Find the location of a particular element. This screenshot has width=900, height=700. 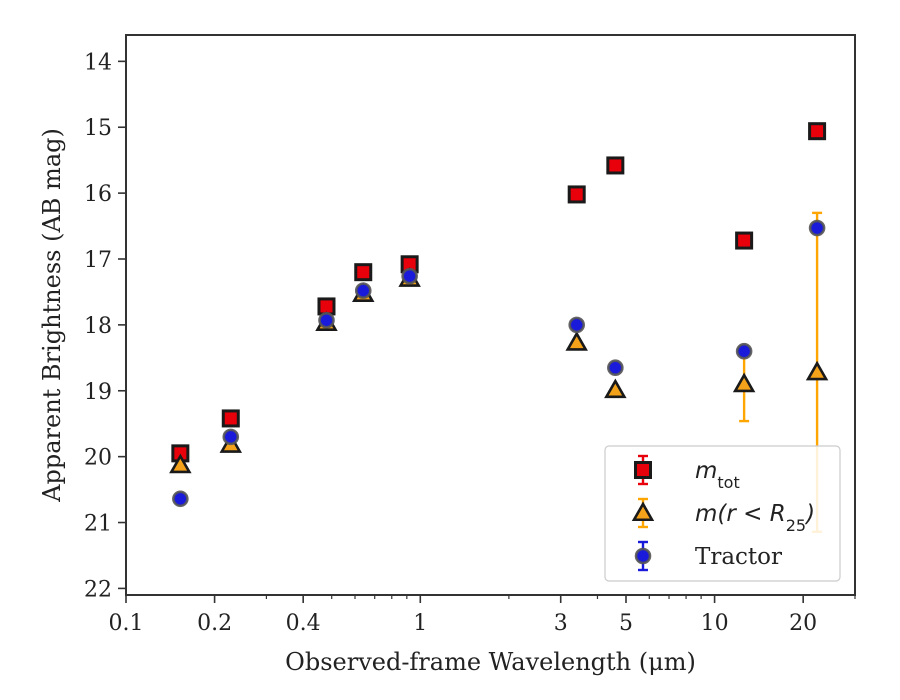

legend-marker-triangle is located at coordinates (643, 511).